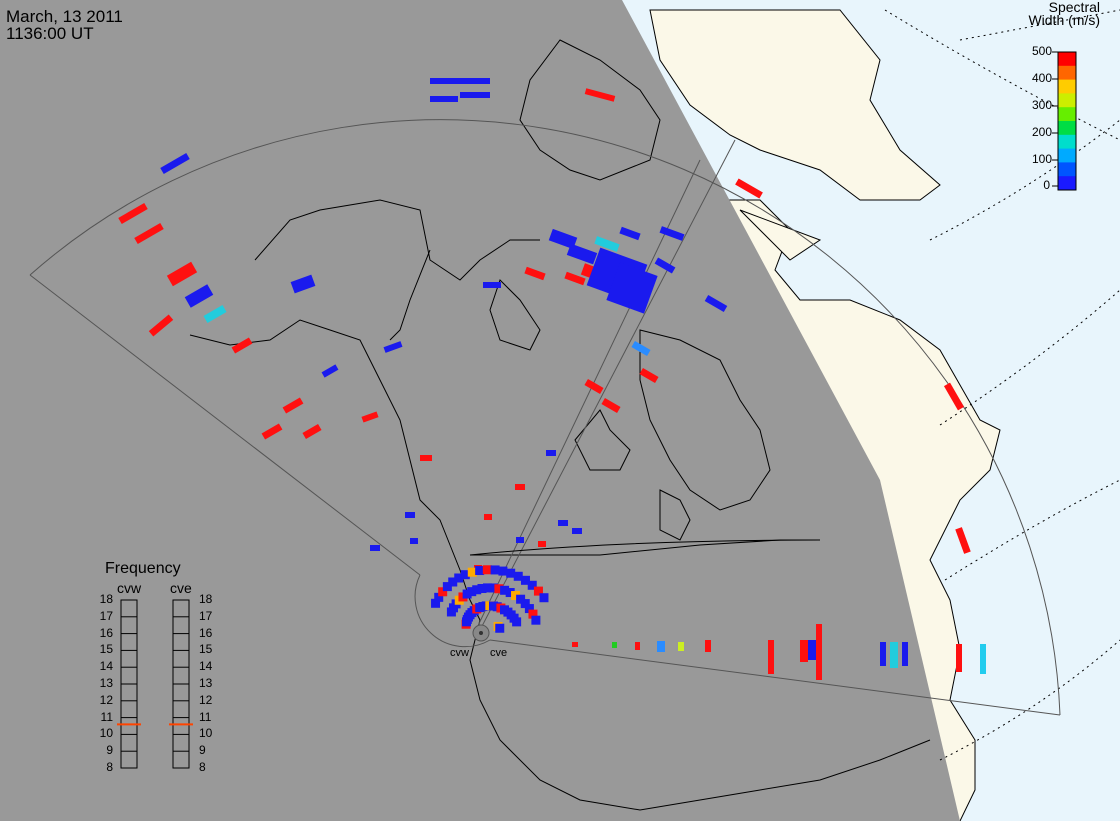 This screenshot has height=821, width=1120. I want to click on frequency-tick-label: 9, so click(109, 750).